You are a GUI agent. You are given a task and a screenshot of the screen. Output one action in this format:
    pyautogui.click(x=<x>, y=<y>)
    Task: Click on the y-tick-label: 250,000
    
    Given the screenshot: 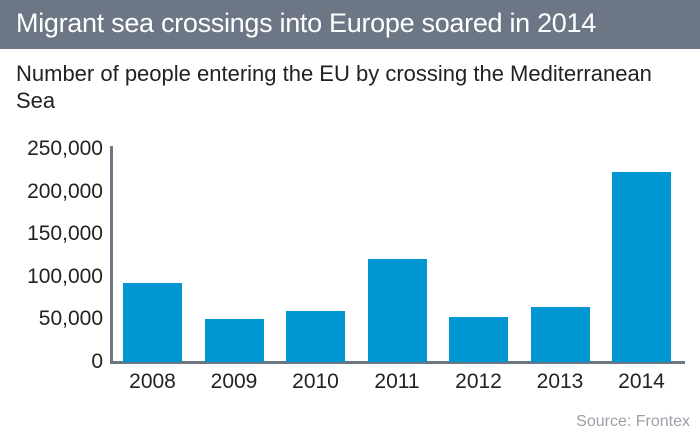 What is the action you would take?
    pyautogui.click(x=65, y=148)
    